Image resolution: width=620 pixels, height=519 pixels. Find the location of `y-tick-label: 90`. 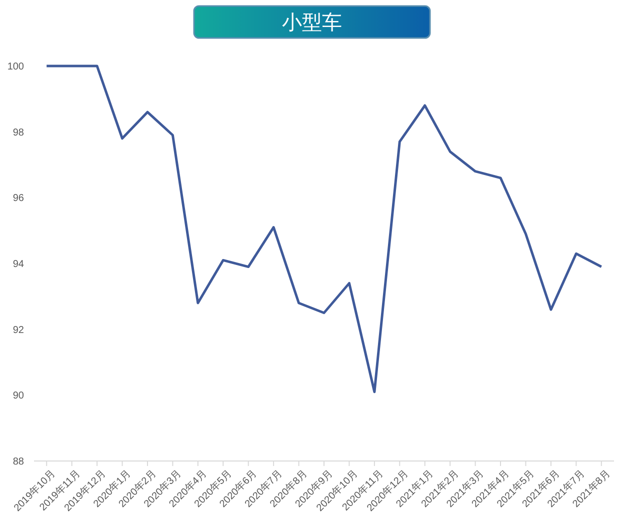

y-tick-label: 90 is located at coordinates (18, 396).